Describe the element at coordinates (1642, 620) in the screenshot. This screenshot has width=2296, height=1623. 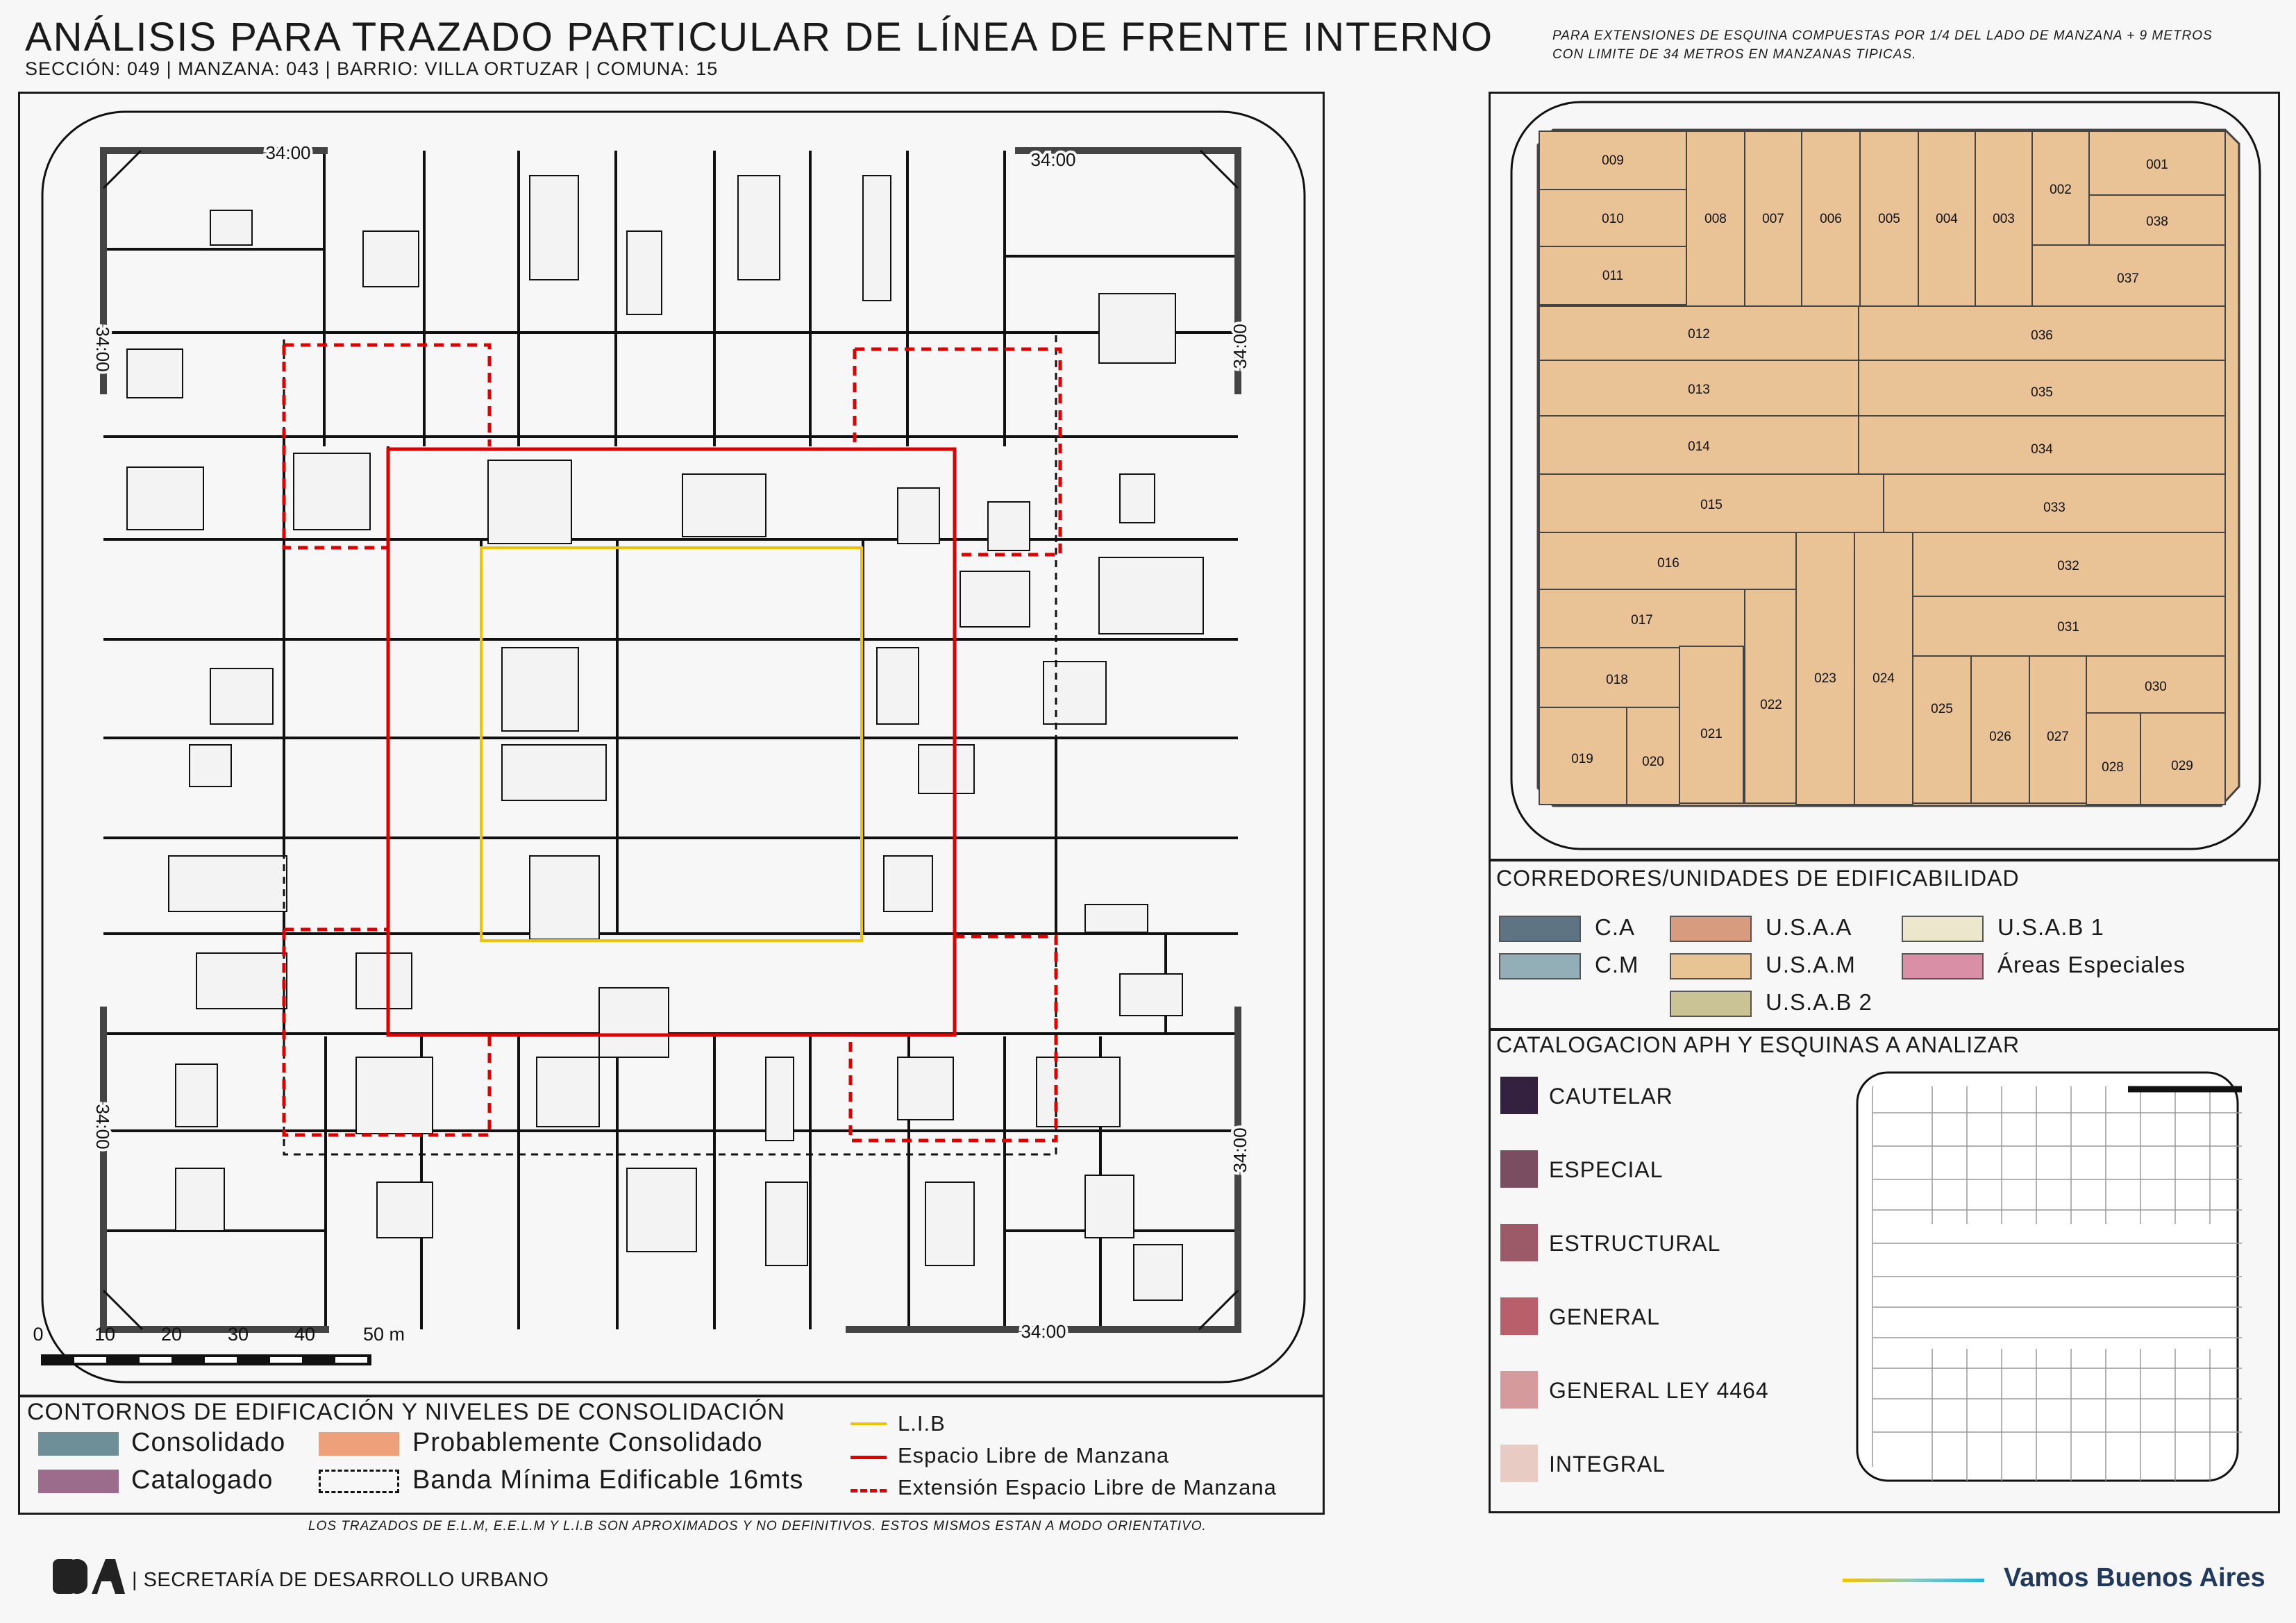
I see `parcel-label: 017` at that location.